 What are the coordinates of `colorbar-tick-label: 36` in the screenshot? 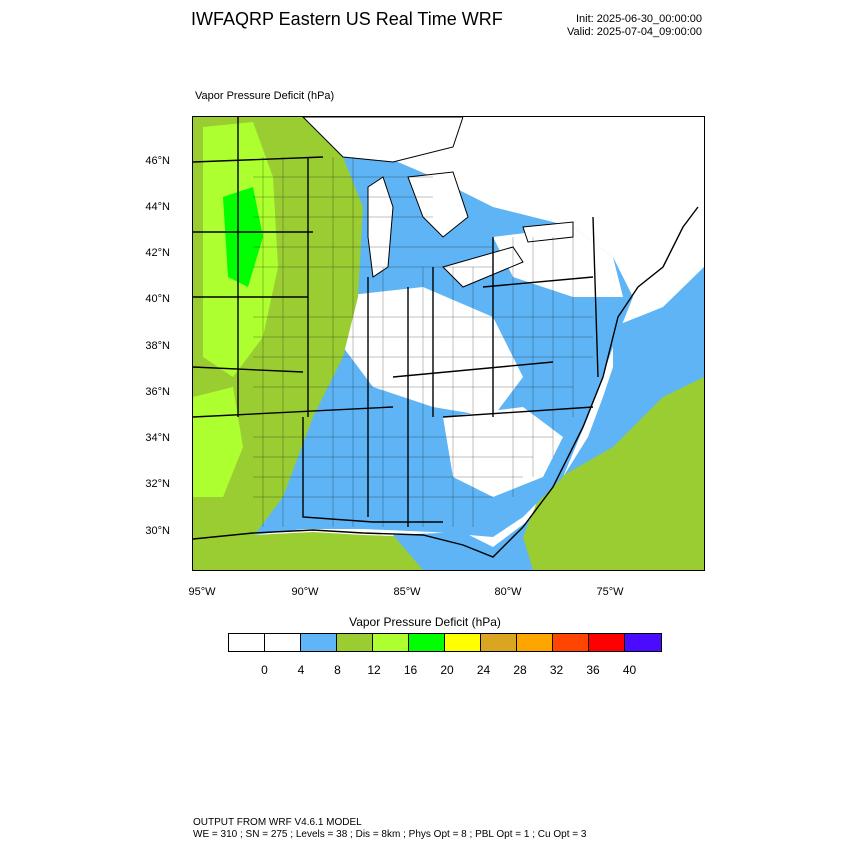 It's located at (593, 670).